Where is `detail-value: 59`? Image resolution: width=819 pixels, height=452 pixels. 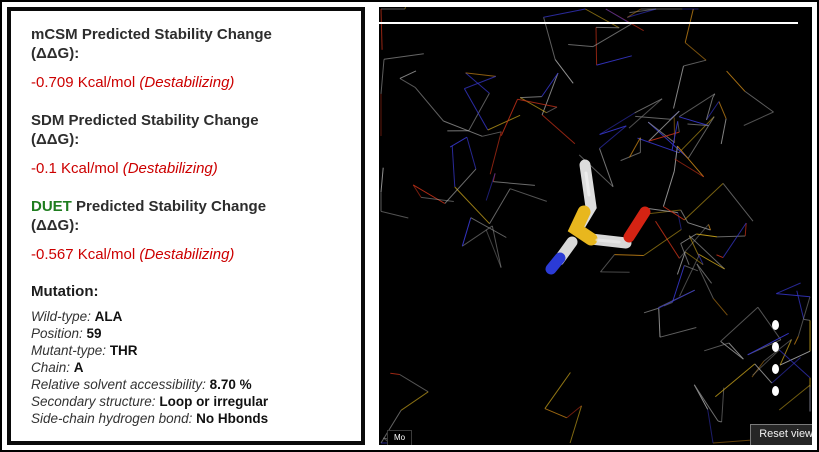
detail-value: 59 is located at coordinates (94, 333).